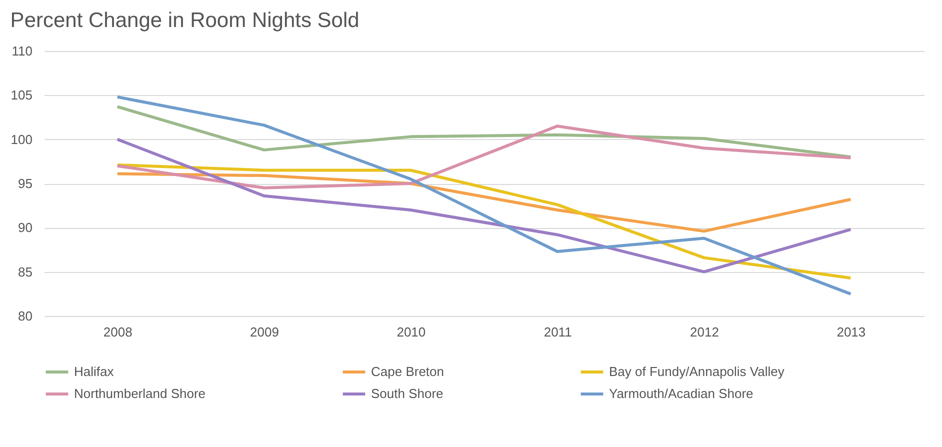 The width and height of the screenshot is (942, 447). What do you see at coordinates (411, 332) in the screenshot?
I see `x-tick-label: 2010` at bounding box center [411, 332].